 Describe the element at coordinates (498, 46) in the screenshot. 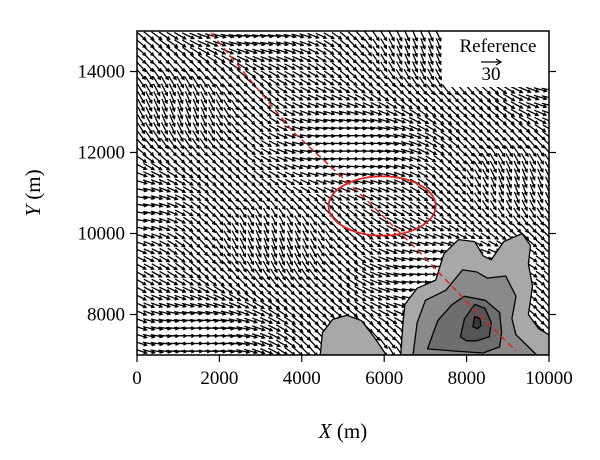

I see `reference-label: Reference` at that location.